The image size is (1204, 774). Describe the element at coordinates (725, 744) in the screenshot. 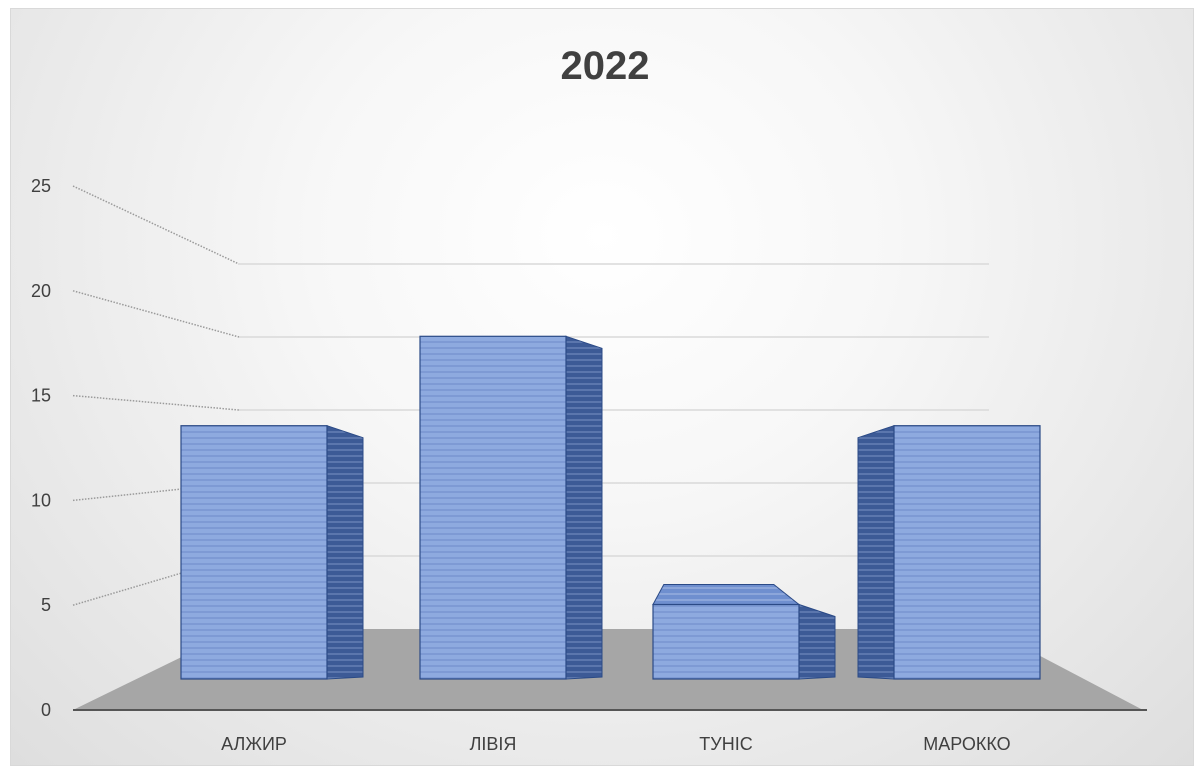

I see `x-tick-label: ТУНІС` at that location.